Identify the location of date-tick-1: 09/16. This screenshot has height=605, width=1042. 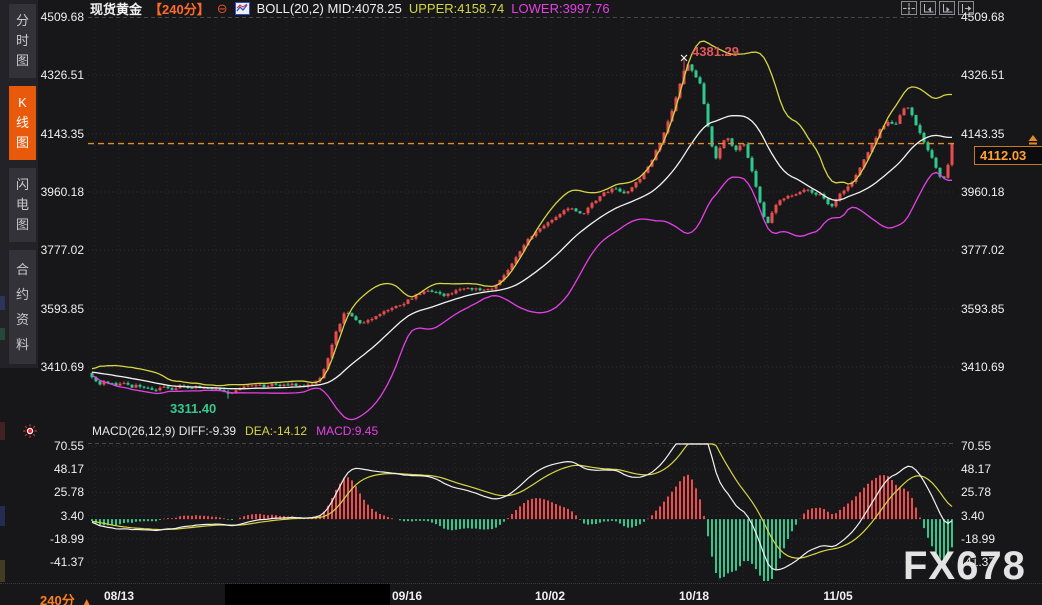
(407, 596).